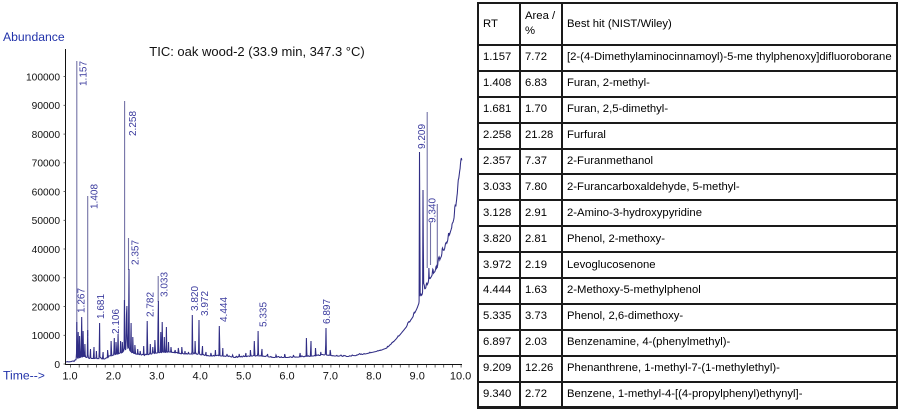 The height and width of the screenshot is (413, 900). I want to click on svg-text: 2.357, so click(135, 252).